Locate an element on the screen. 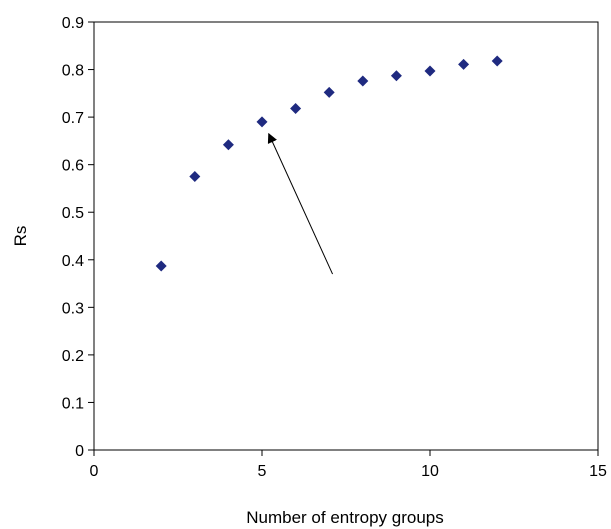 The width and height of the screenshot is (611, 529). x-tick-label: 15 is located at coordinates (598, 471).